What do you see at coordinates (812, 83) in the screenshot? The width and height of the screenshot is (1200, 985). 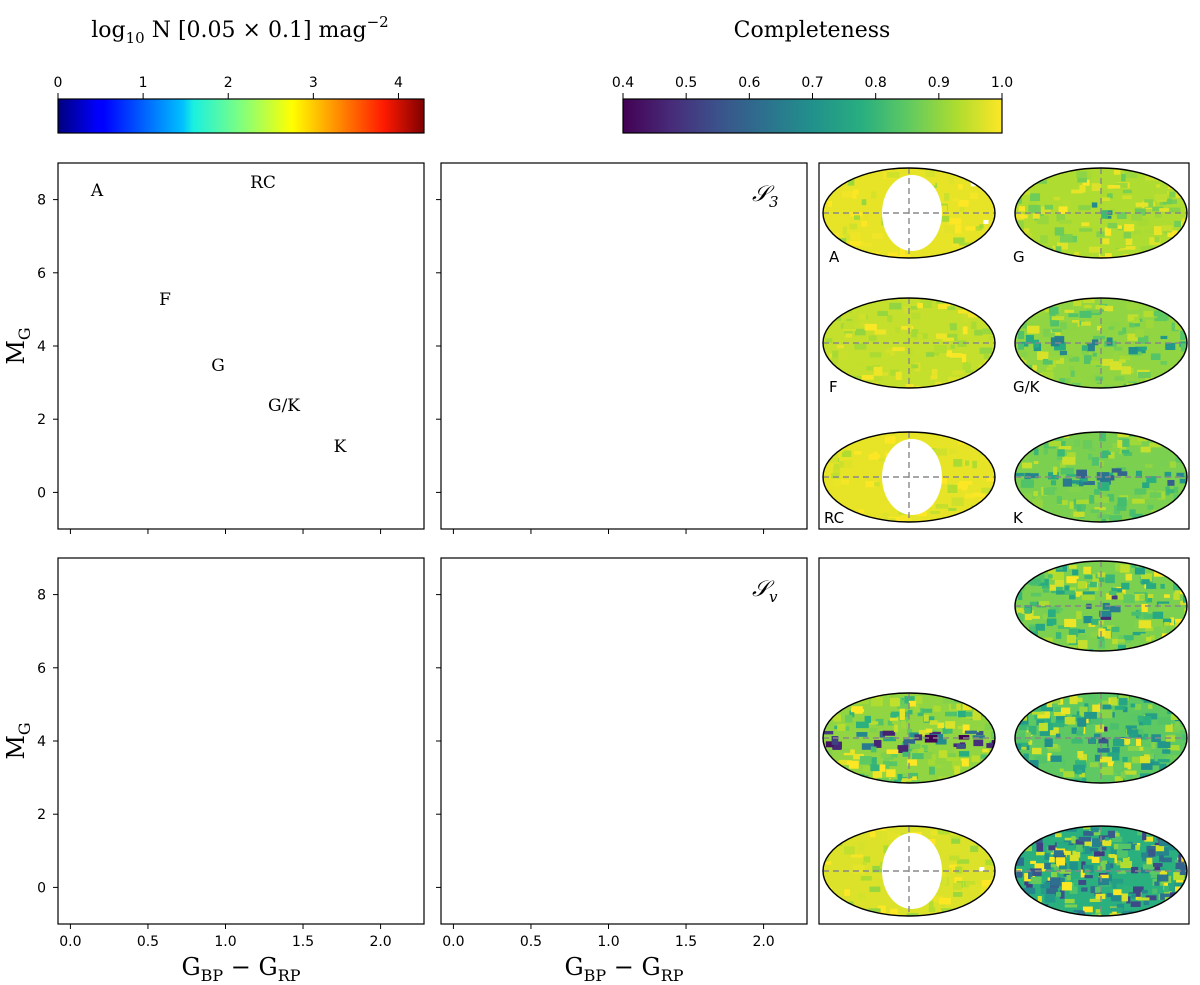 I see `completeness-tick-label: 0.7` at bounding box center [812, 83].